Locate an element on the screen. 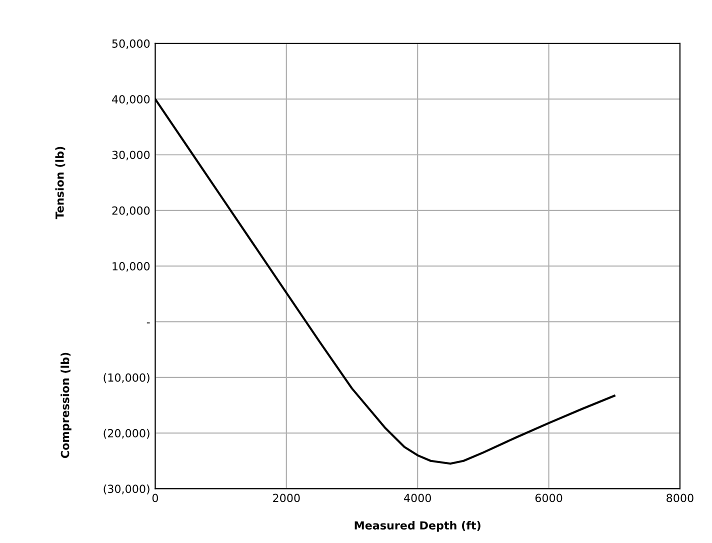  y-tick-label: - is located at coordinates (148, 323).